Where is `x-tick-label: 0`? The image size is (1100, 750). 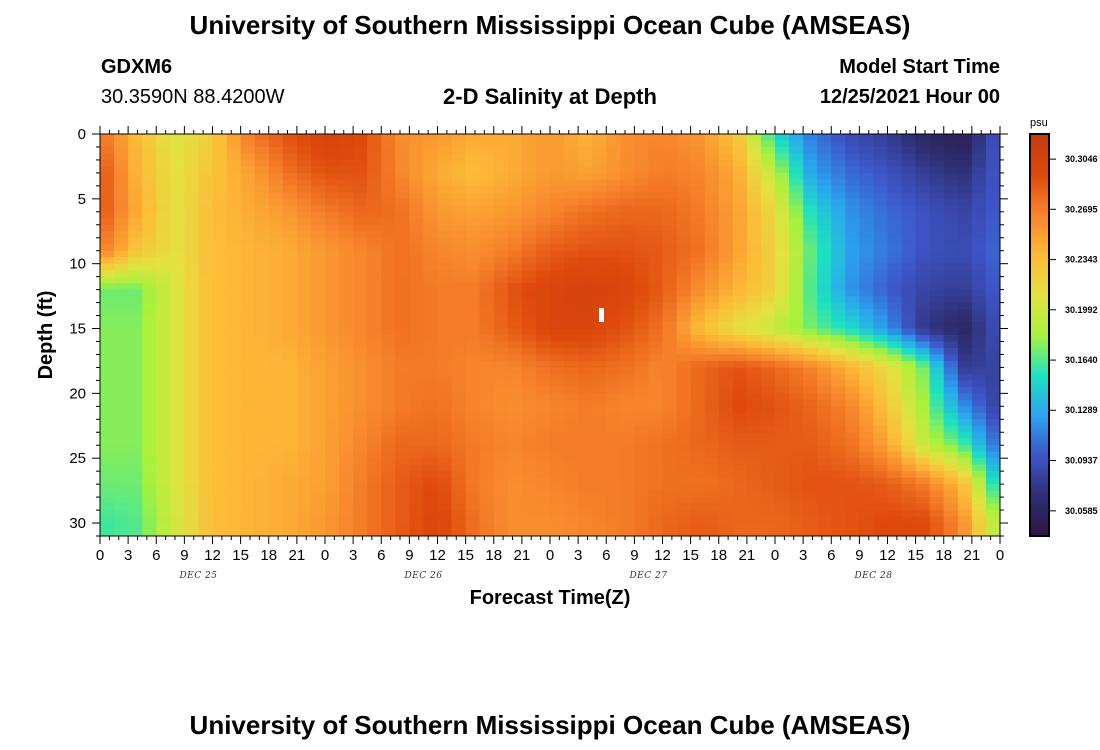
x-tick-label: 0 is located at coordinates (550, 555).